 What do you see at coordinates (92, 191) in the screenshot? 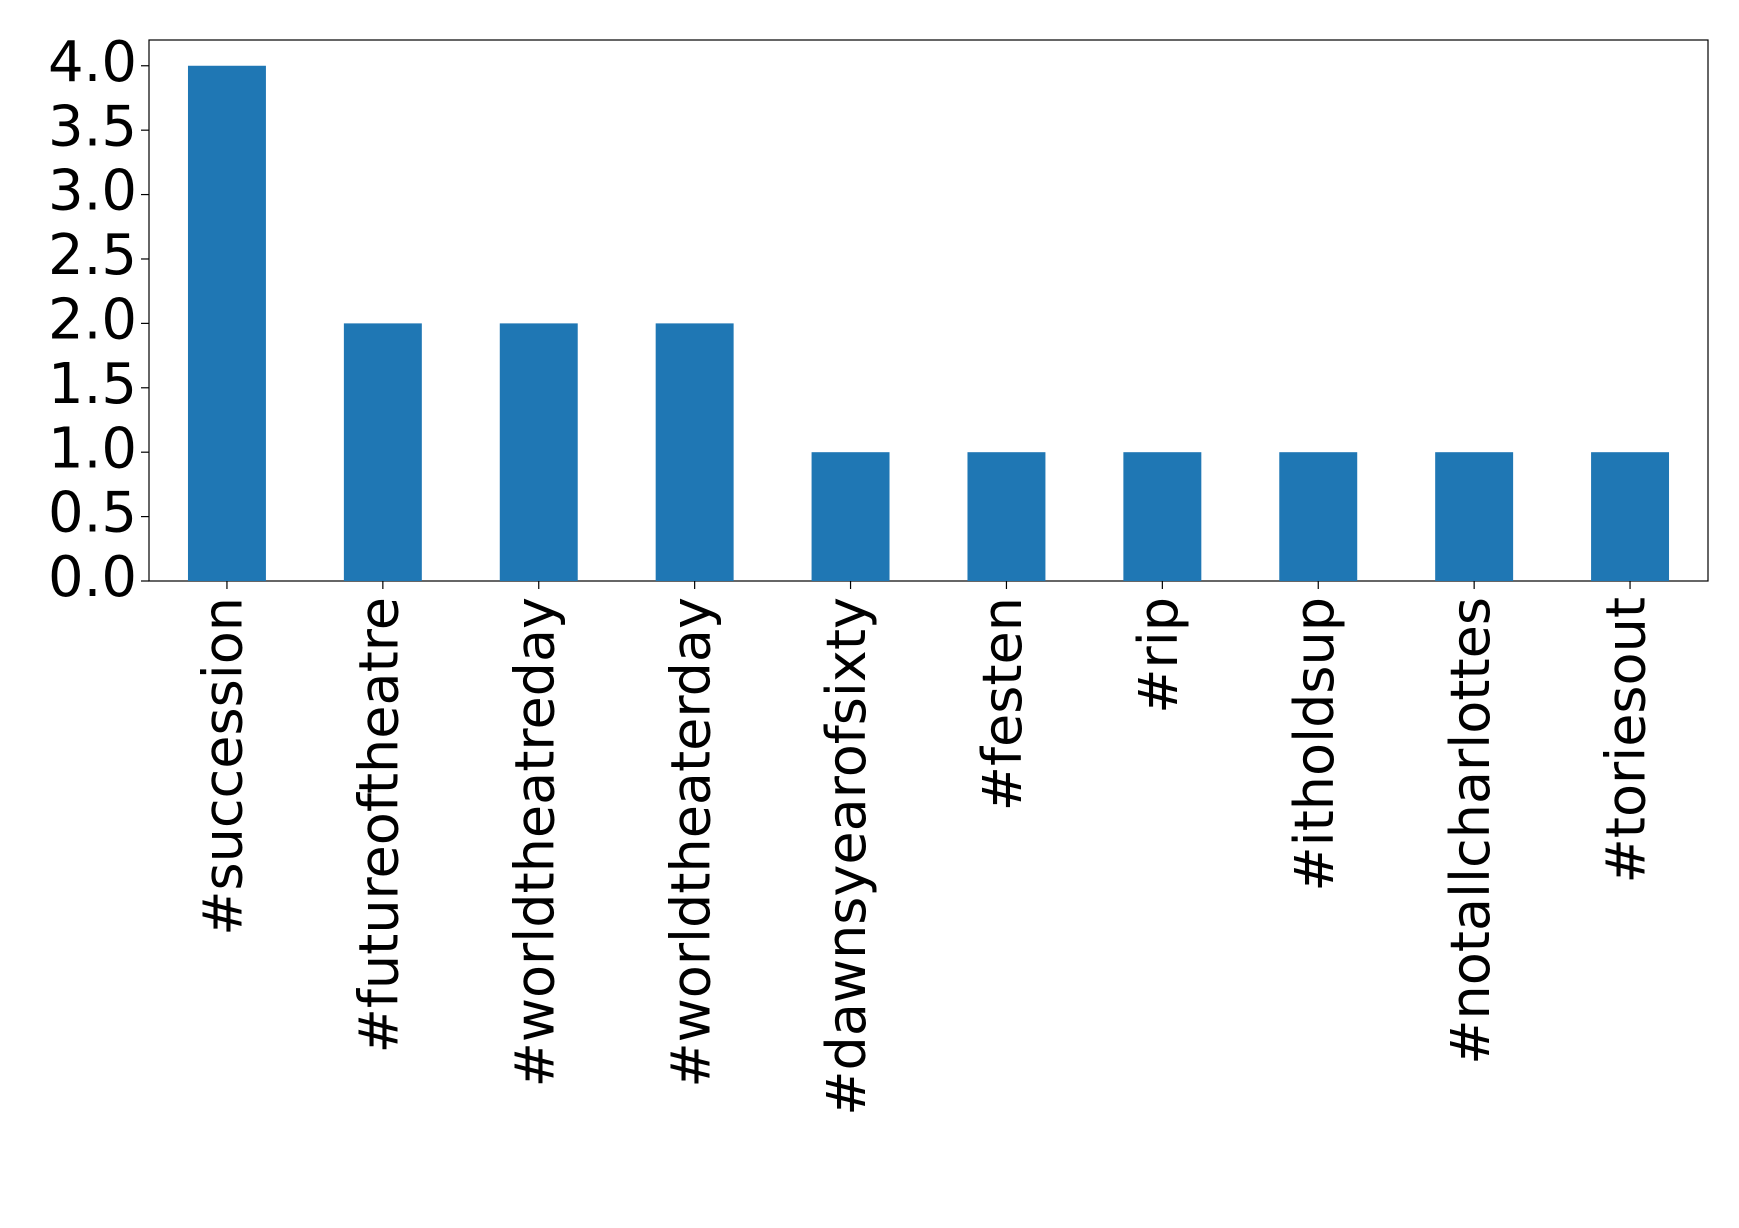
I see `y-tick-label: 3.0` at bounding box center [92, 191].